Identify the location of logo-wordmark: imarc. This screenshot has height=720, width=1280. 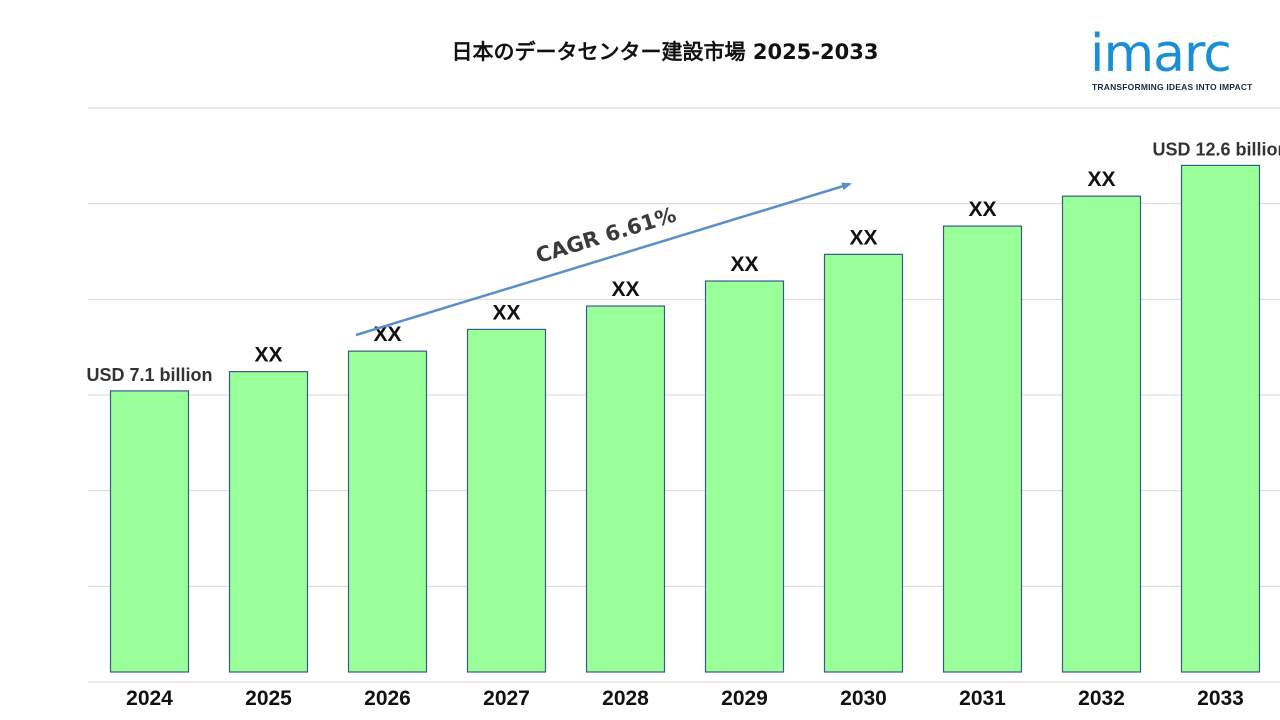
(1161, 54).